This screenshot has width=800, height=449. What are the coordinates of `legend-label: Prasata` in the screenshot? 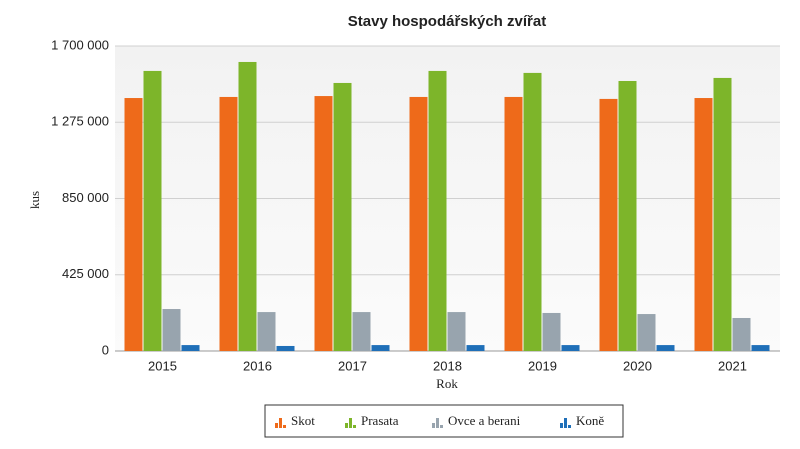 It's located at (380, 420).